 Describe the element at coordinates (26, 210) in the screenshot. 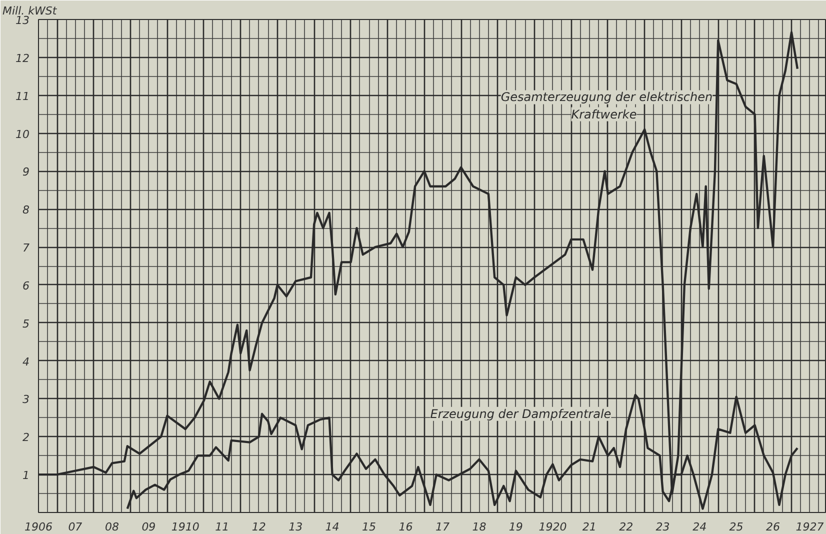

I see `y-tick-label: 8` at that location.